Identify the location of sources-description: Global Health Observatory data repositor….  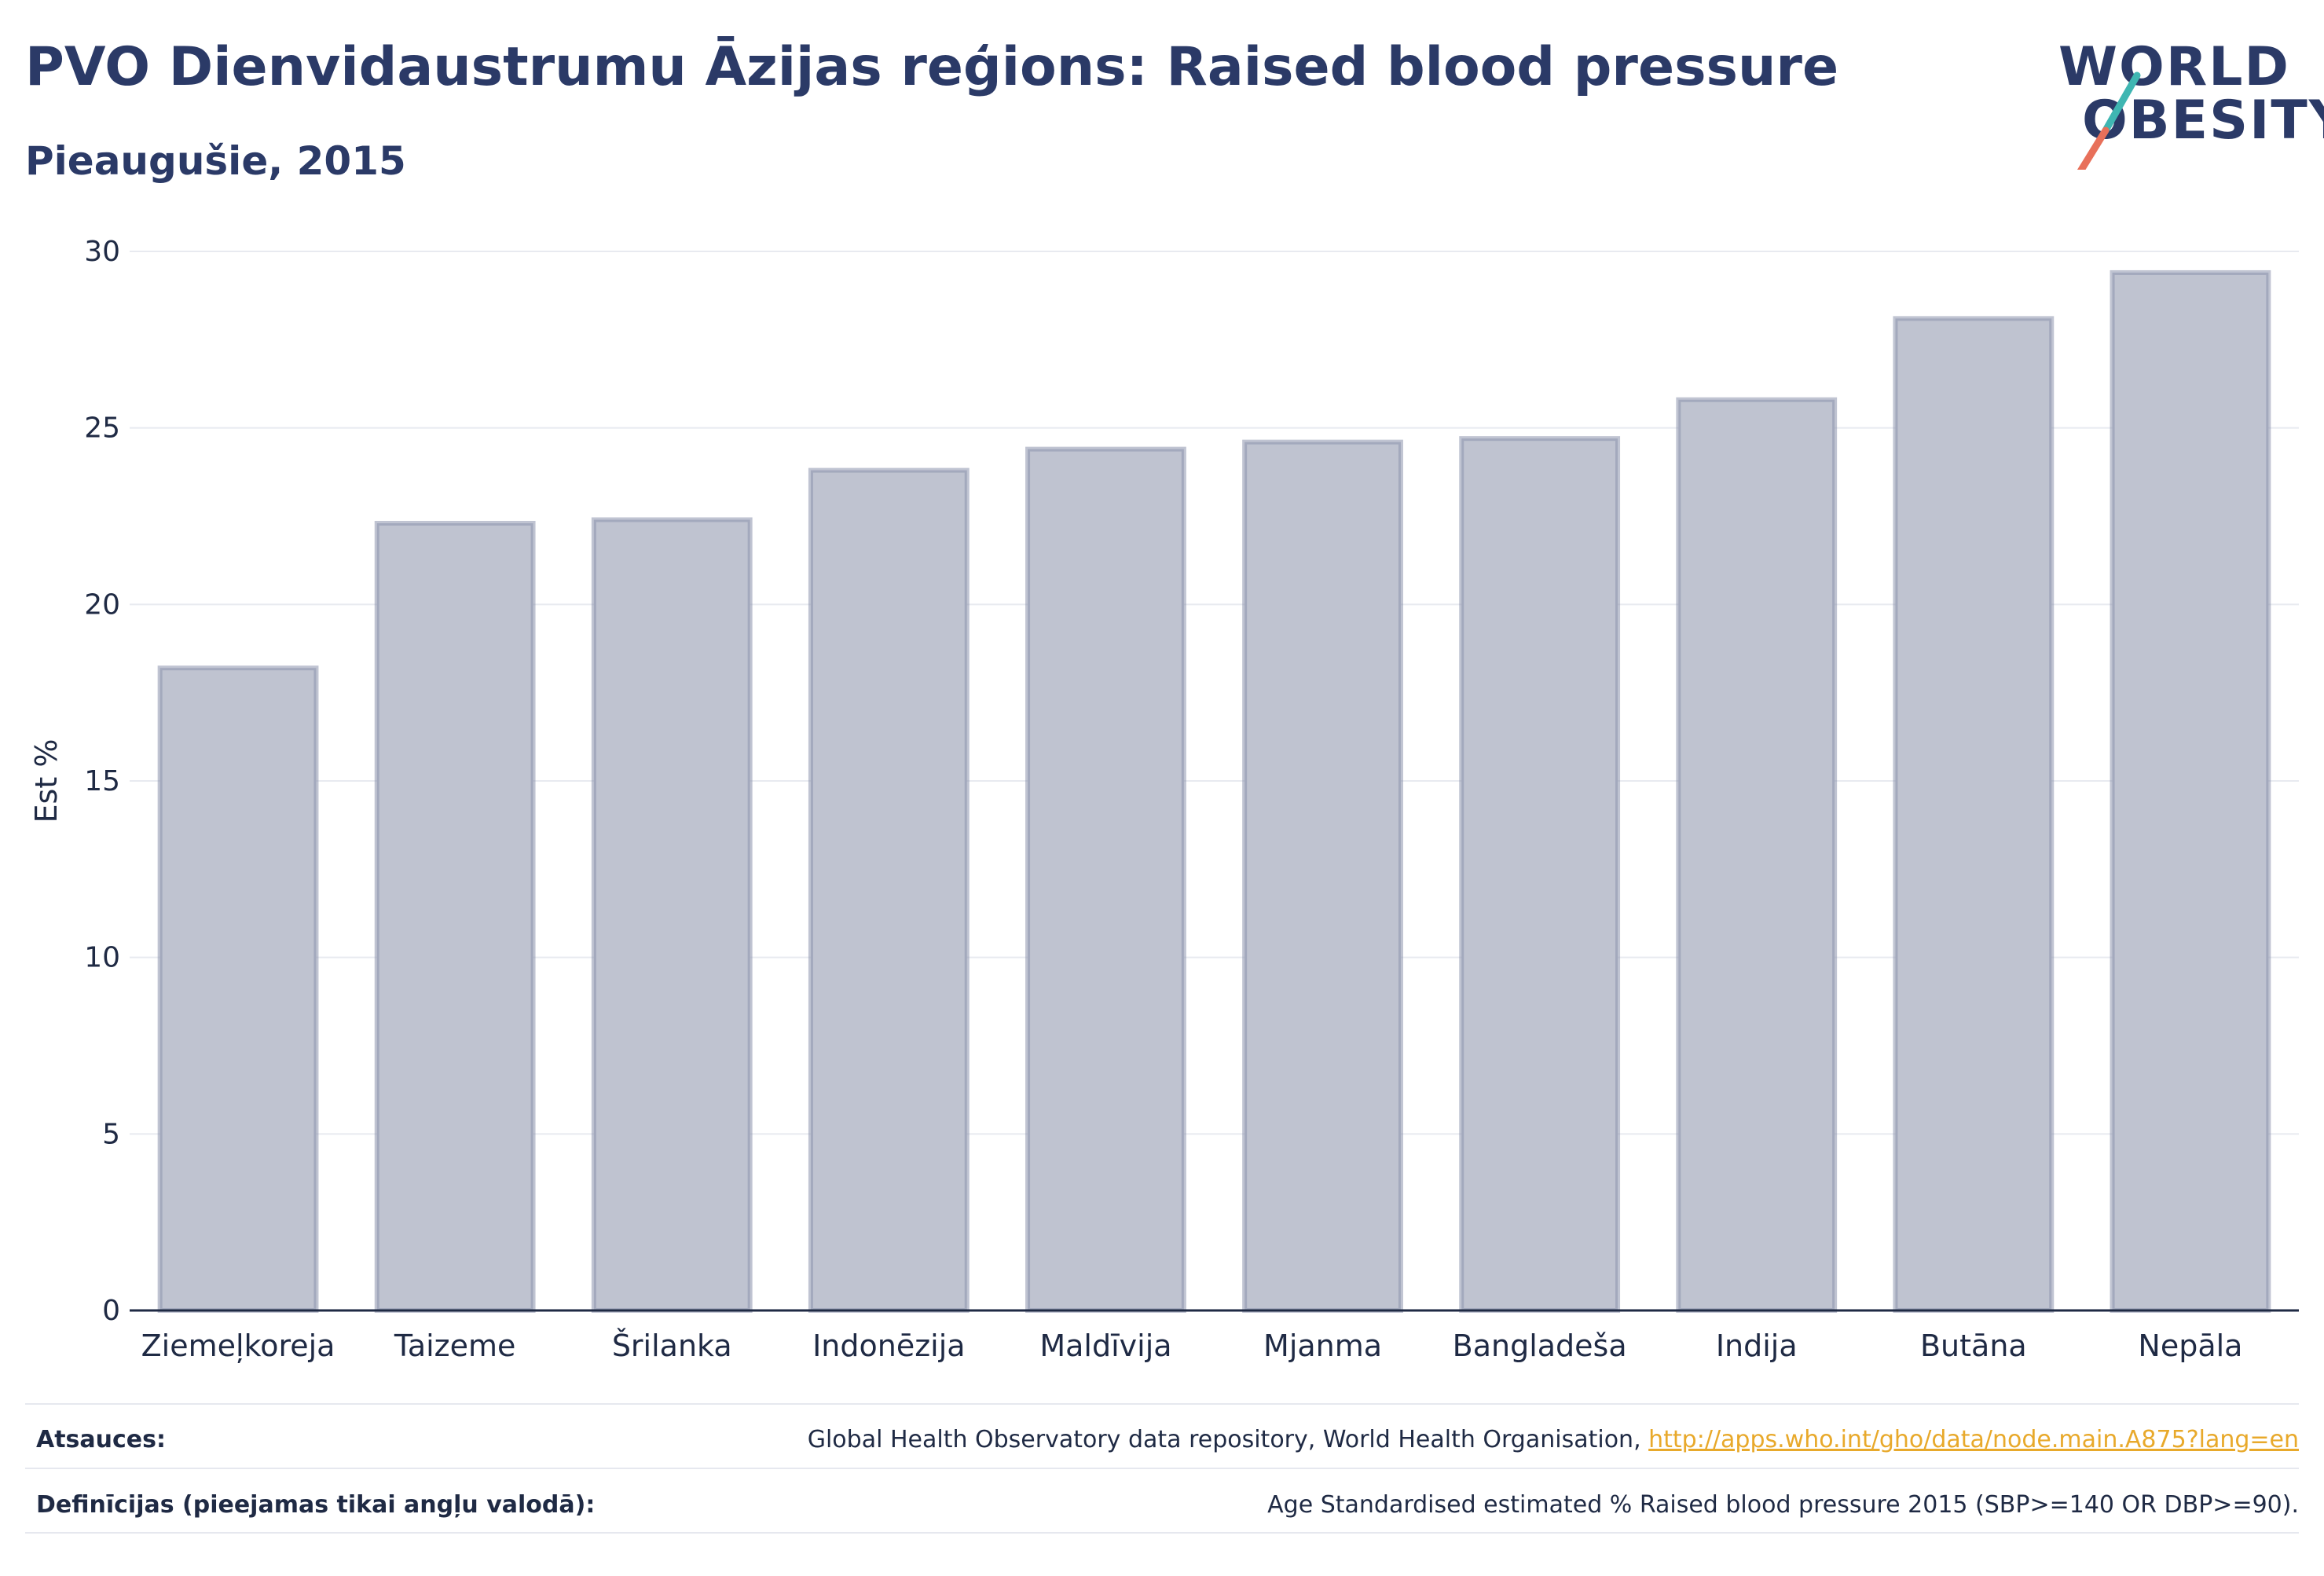
(1228, 1439).